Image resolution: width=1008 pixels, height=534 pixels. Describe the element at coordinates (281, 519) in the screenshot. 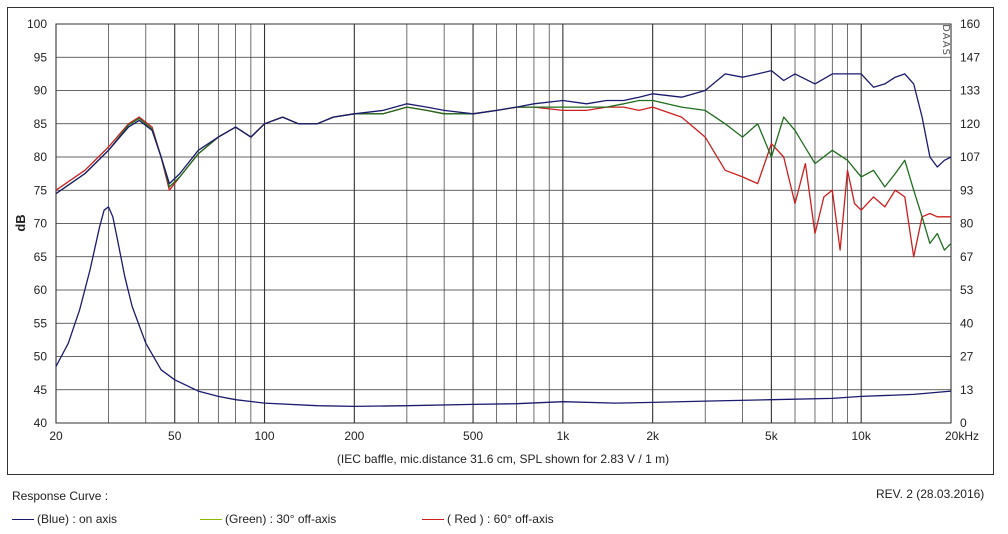

I see `legend-label-green: (Green) : 30° off-axis` at that location.